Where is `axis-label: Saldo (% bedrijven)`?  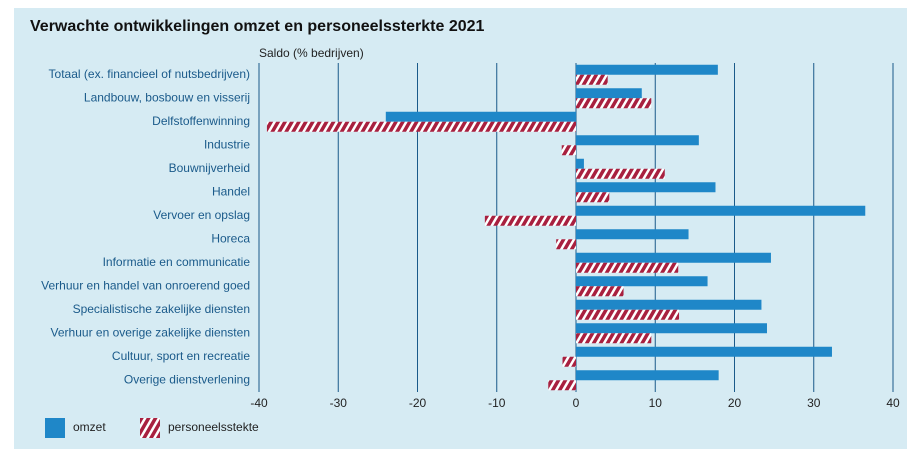 axis-label: Saldo (% bedrijven) is located at coordinates (311, 53).